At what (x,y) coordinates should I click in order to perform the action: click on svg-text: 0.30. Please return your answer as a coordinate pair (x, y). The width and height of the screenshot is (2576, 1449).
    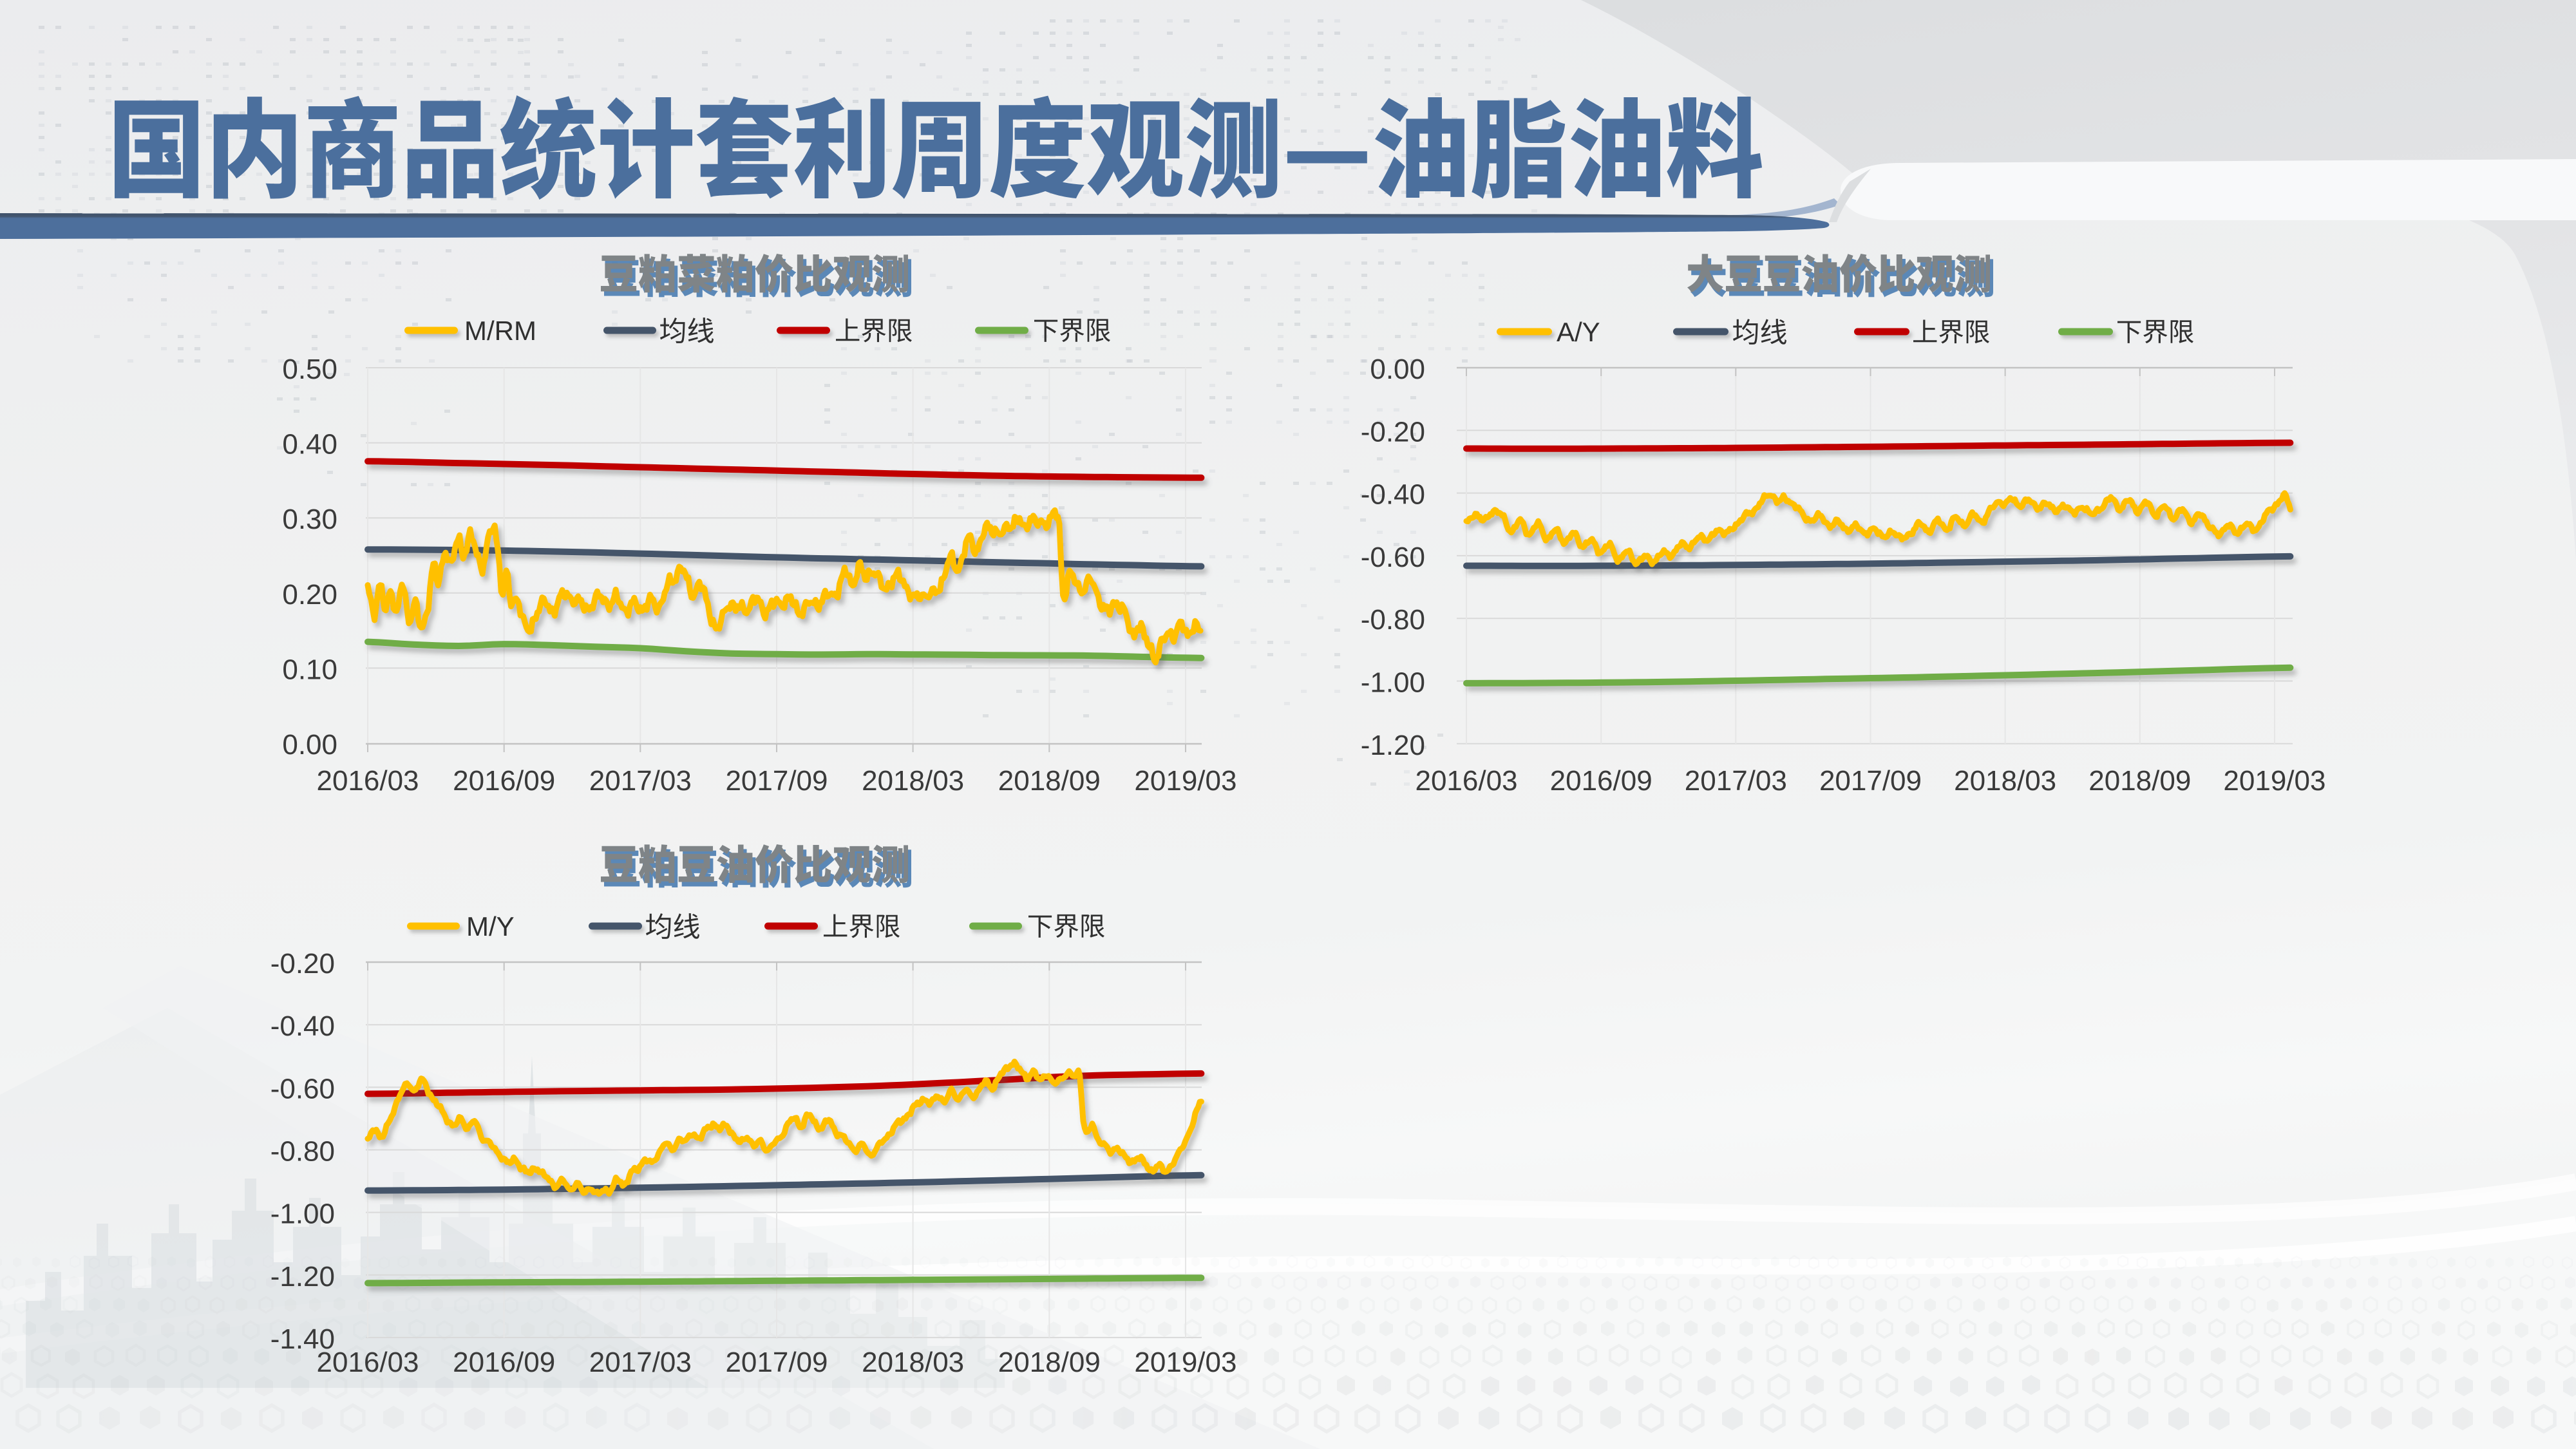
    Looking at the image, I should click on (309, 519).